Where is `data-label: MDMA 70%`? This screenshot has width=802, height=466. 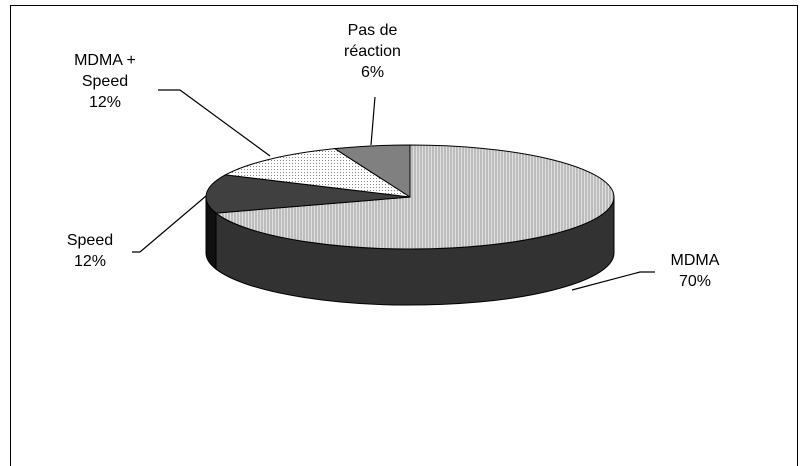 data-label: MDMA 70% is located at coordinates (695, 271).